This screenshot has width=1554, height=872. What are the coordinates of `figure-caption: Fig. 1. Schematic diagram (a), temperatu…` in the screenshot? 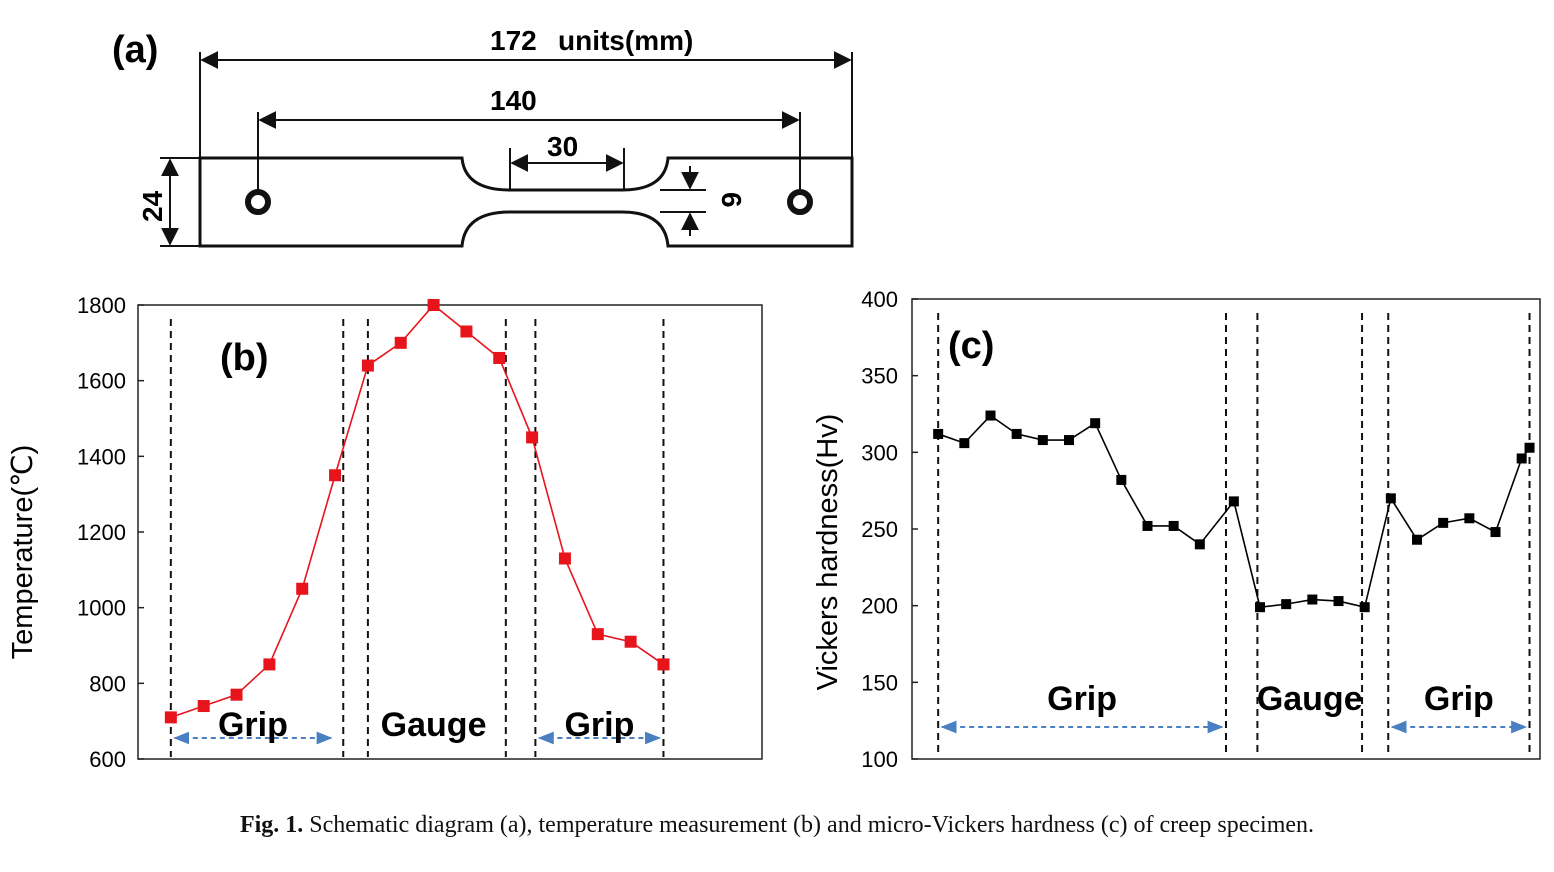 It's located at (777, 825).